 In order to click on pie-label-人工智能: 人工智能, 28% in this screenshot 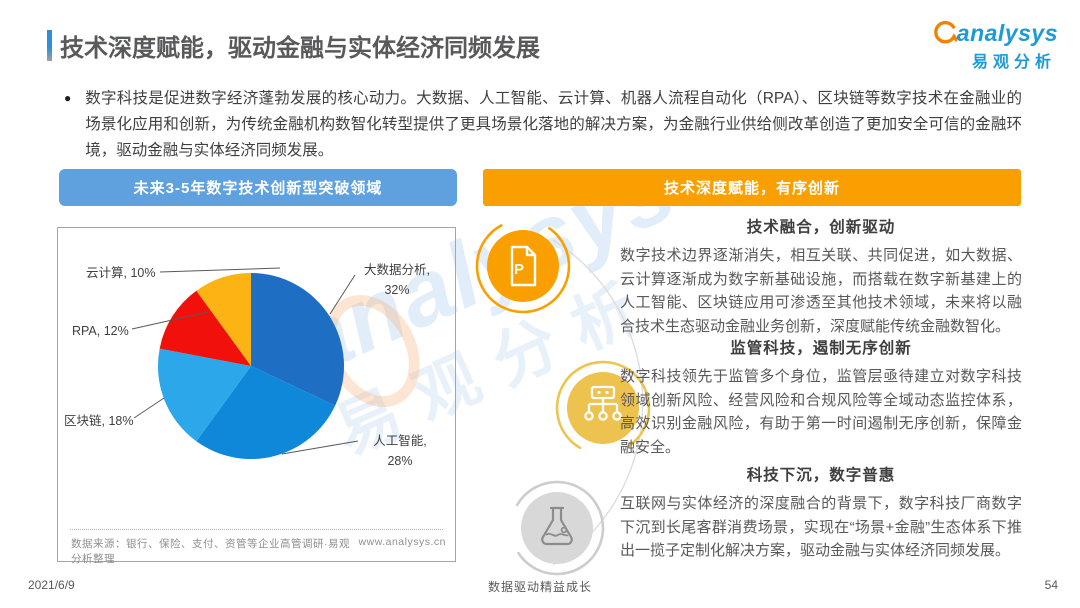, I will do `click(400, 451)`.